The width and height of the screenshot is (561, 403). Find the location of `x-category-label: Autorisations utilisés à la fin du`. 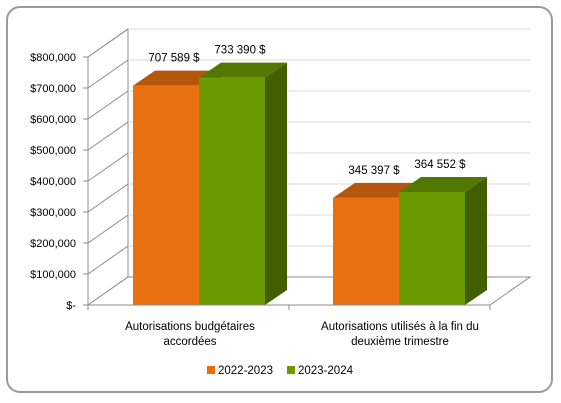

x-category-label: Autorisations utilisés à la fin du is located at coordinates (400, 327).